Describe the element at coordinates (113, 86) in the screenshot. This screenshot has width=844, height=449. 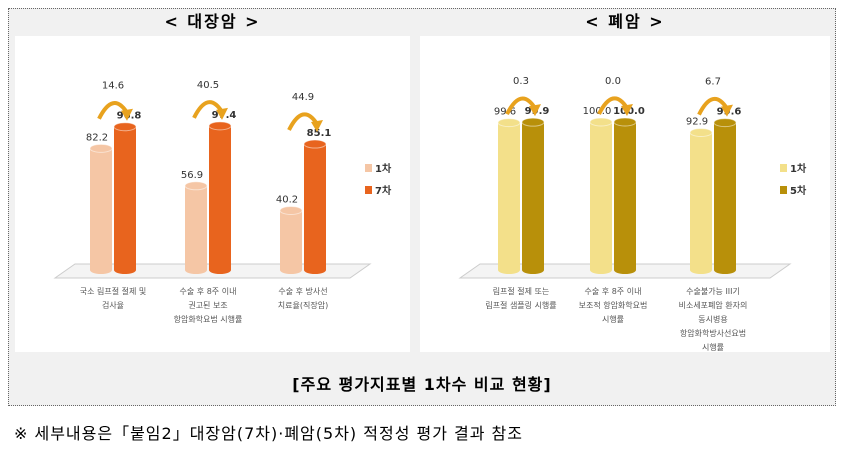
I see `difference-label: 14.6` at that location.